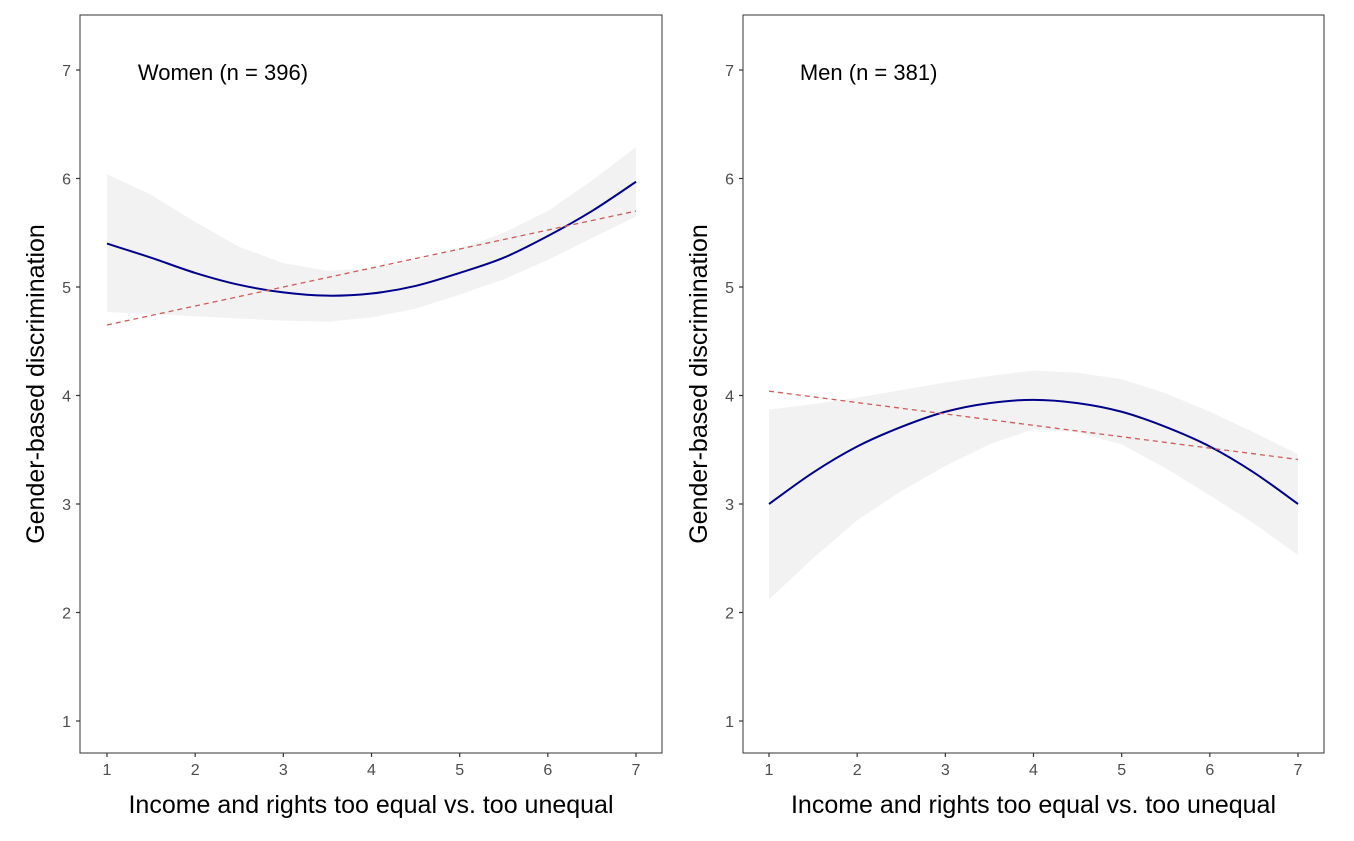  I want to click on panel-annotation: Men (n = 381), so click(869, 72).